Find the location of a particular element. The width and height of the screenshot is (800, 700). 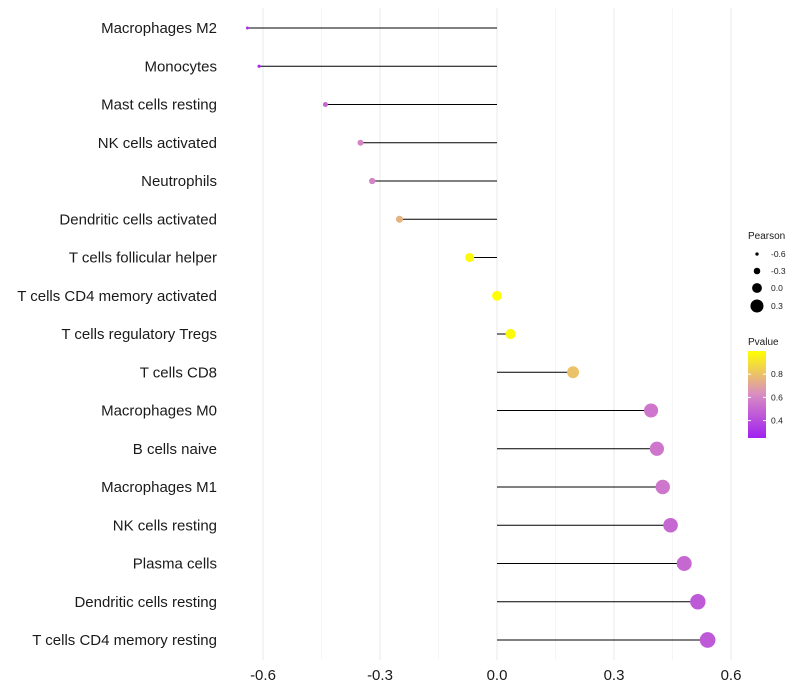

legend-pearson-label-0: -0.6 is located at coordinates (778, 254).